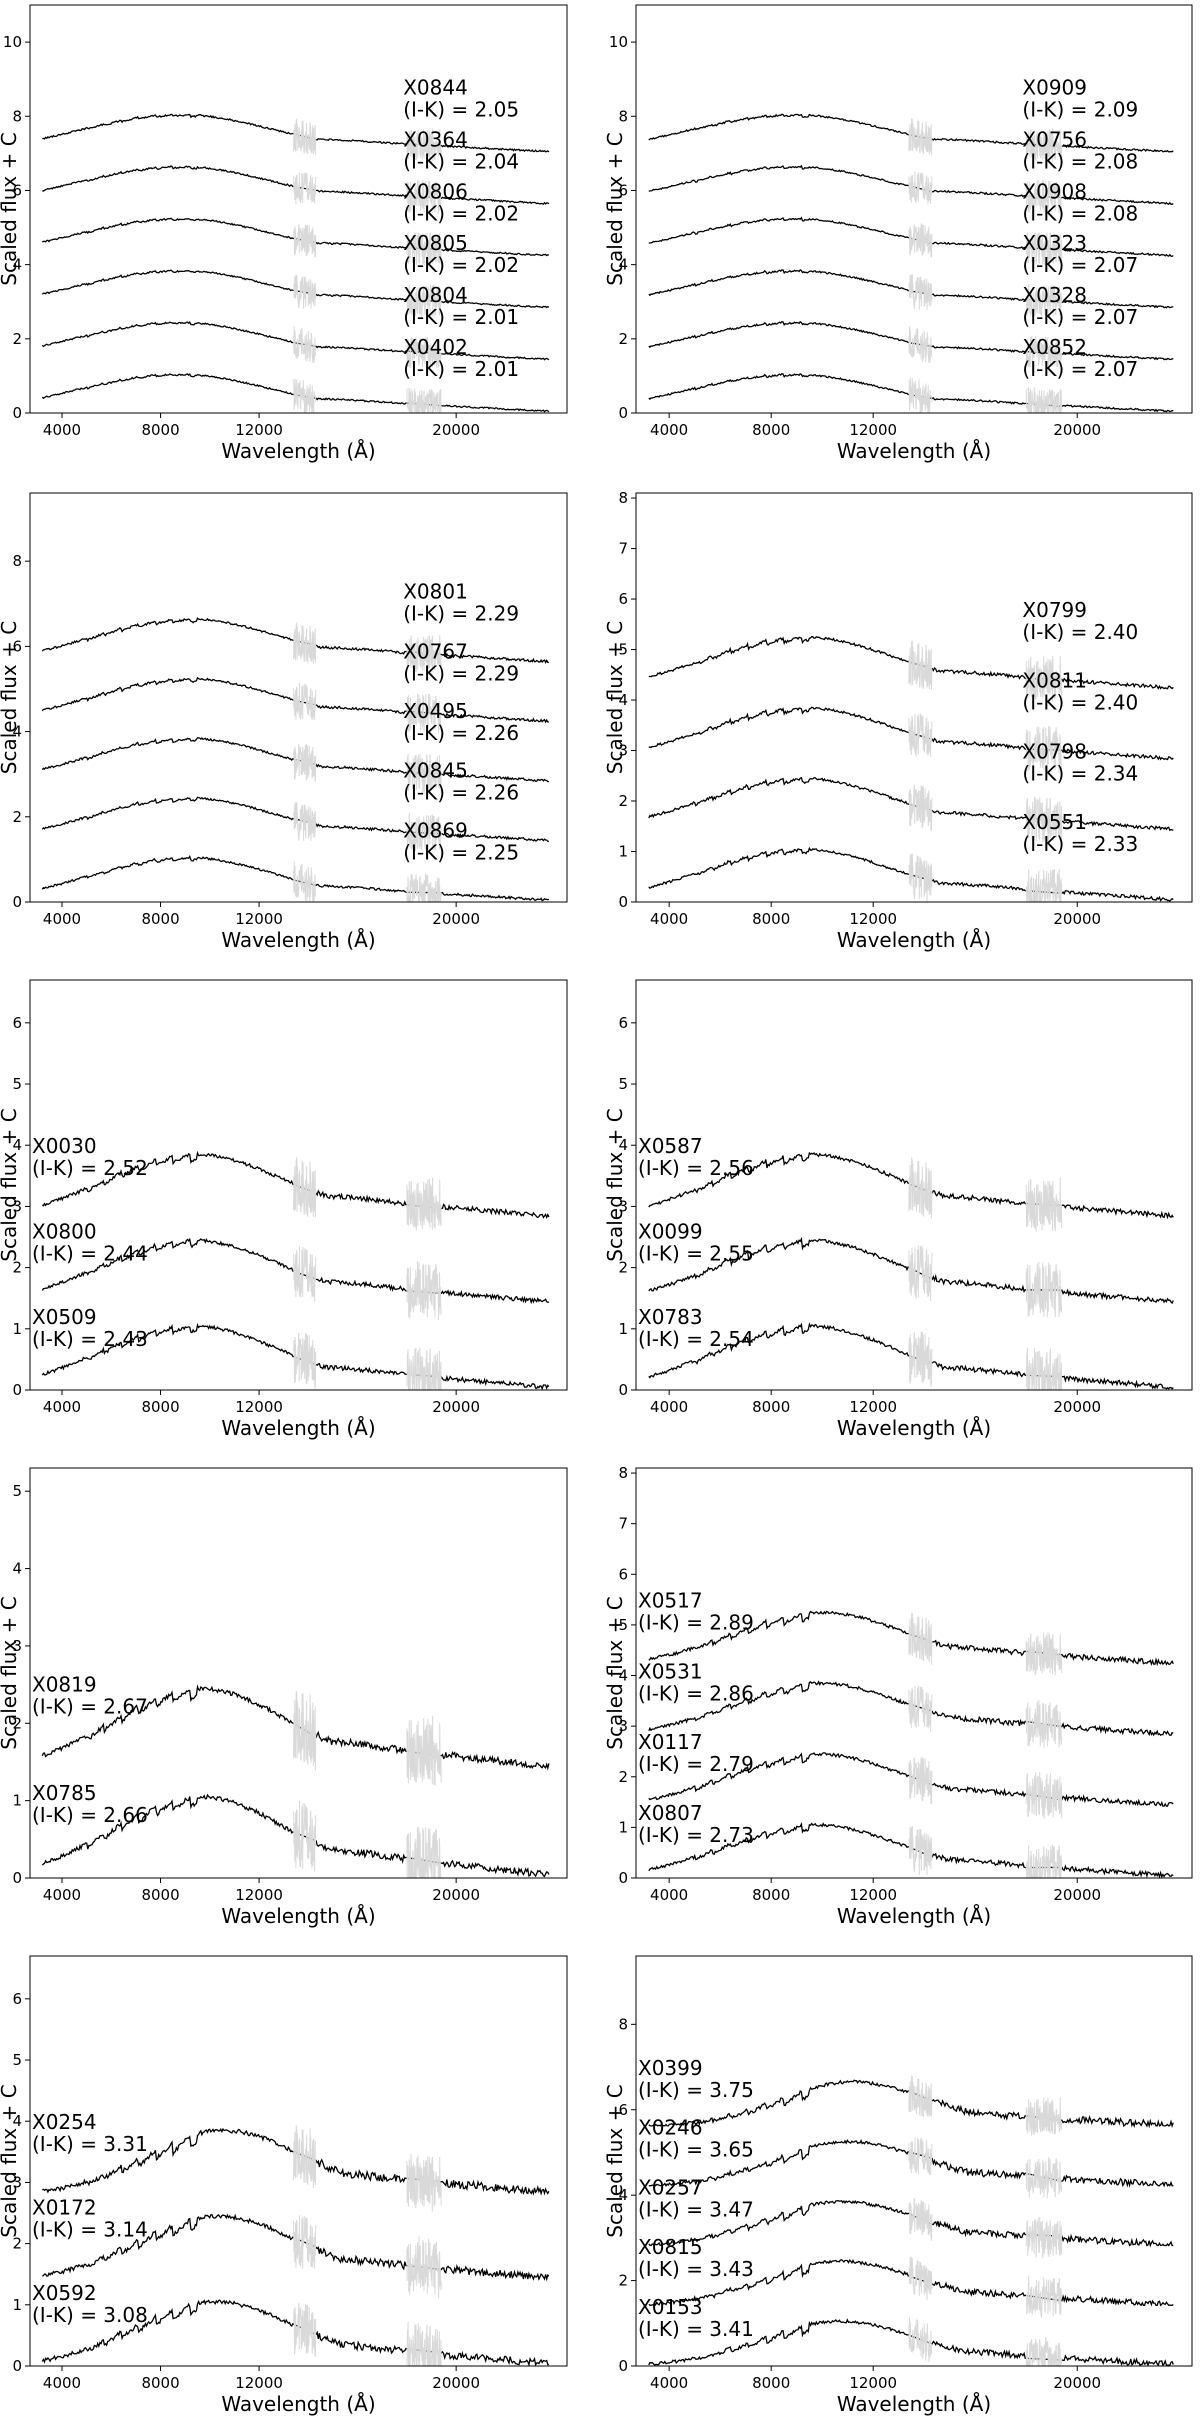  I want to click on series-color-index-label: (I-K) = 2.33, so click(1080, 844).